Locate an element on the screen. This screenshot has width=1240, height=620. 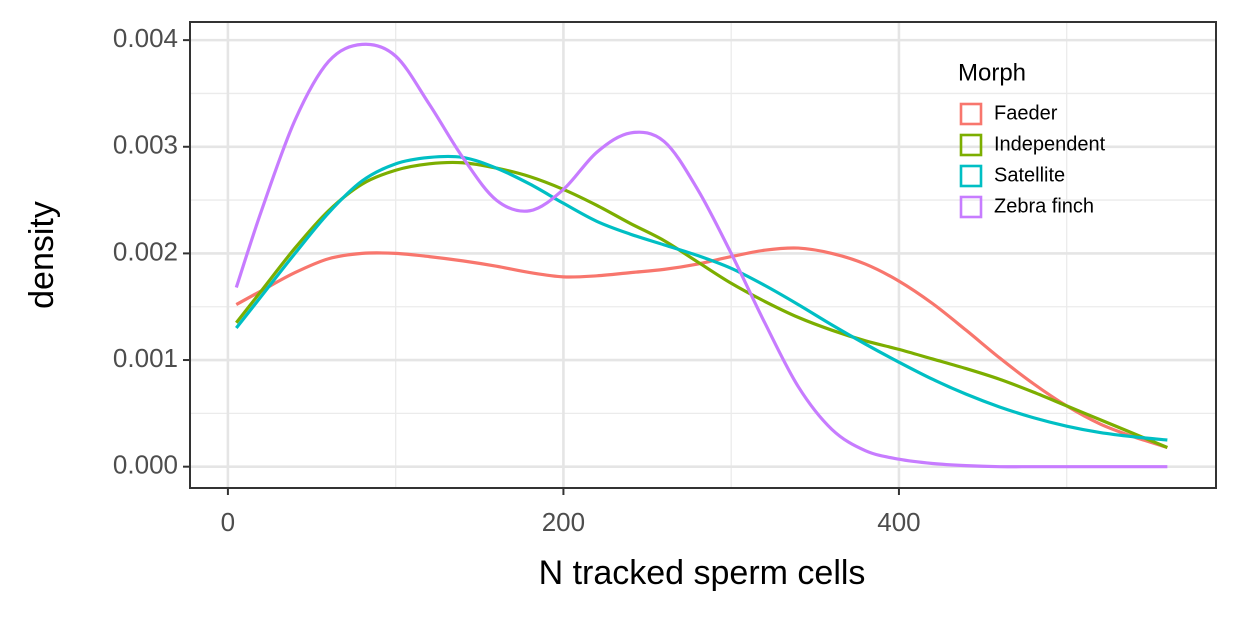
y-tick-label: 0.000 is located at coordinates (145, 465).